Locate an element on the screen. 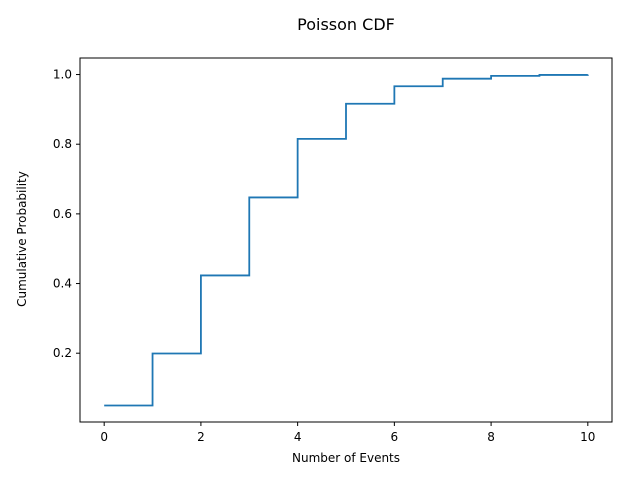 The height and width of the screenshot is (480, 640). x-tick-label: 10 is located at coordinates (587, 437).